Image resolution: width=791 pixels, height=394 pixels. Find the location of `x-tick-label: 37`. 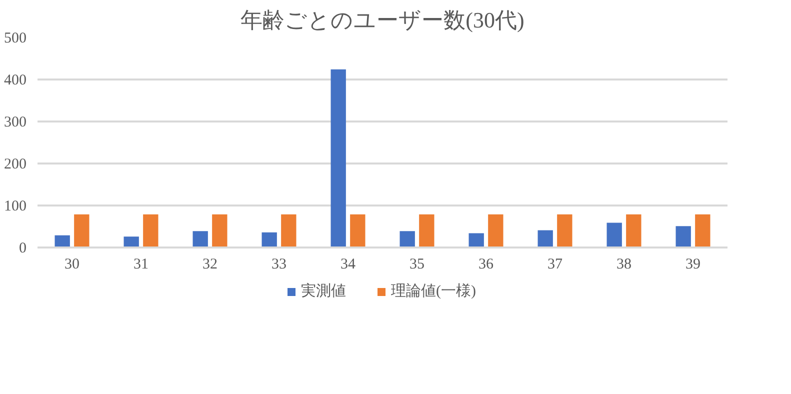

x-tick-label: 37 is located at coordinates (555, 264).